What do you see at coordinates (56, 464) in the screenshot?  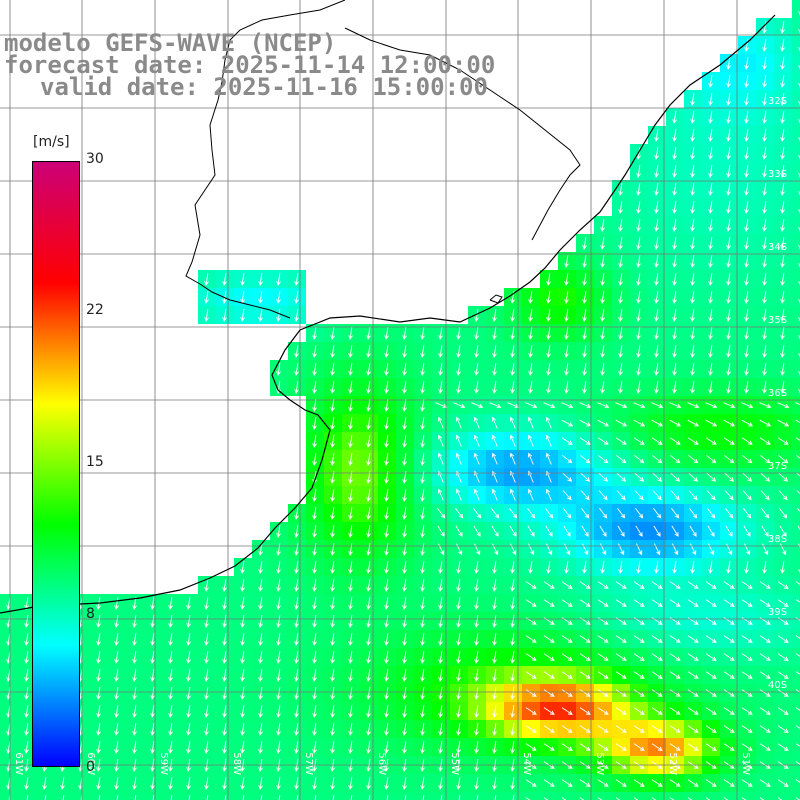 I see `colorbar` at bounding box center [56, 464].